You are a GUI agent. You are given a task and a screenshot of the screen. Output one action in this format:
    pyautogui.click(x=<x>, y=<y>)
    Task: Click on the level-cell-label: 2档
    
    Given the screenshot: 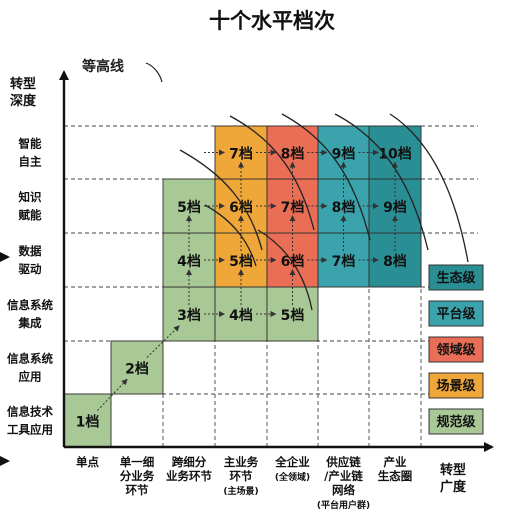 What is the action you would take?
    pyautogui.click(x=137, y=369)
    